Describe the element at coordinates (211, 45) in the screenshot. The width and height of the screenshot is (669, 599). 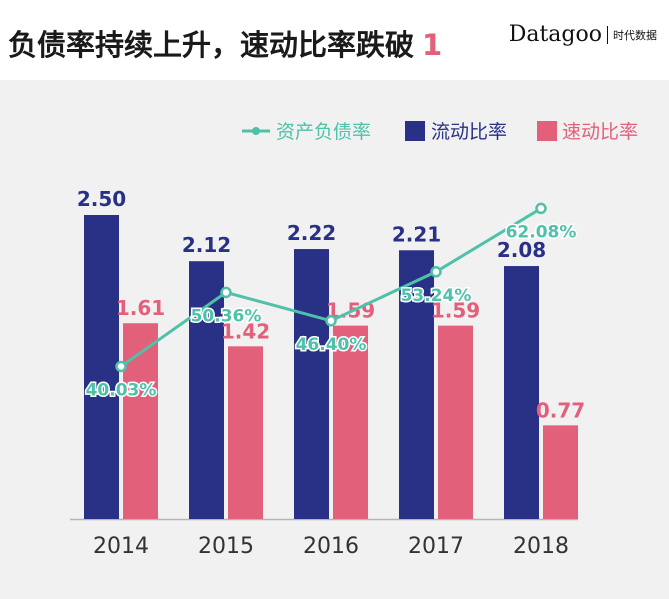
I see `title-text: 负债率持续上升，速动比率跌破` at that location.